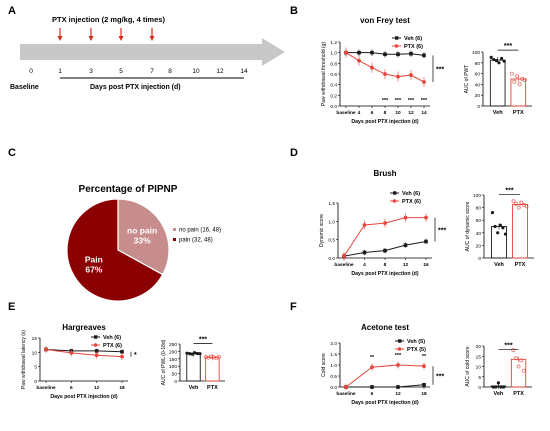 This screenshot has width=550, height=431. Describe the element at coordinates (121, 38) in the screenshot. I see `injection-arrow-head` at that location.